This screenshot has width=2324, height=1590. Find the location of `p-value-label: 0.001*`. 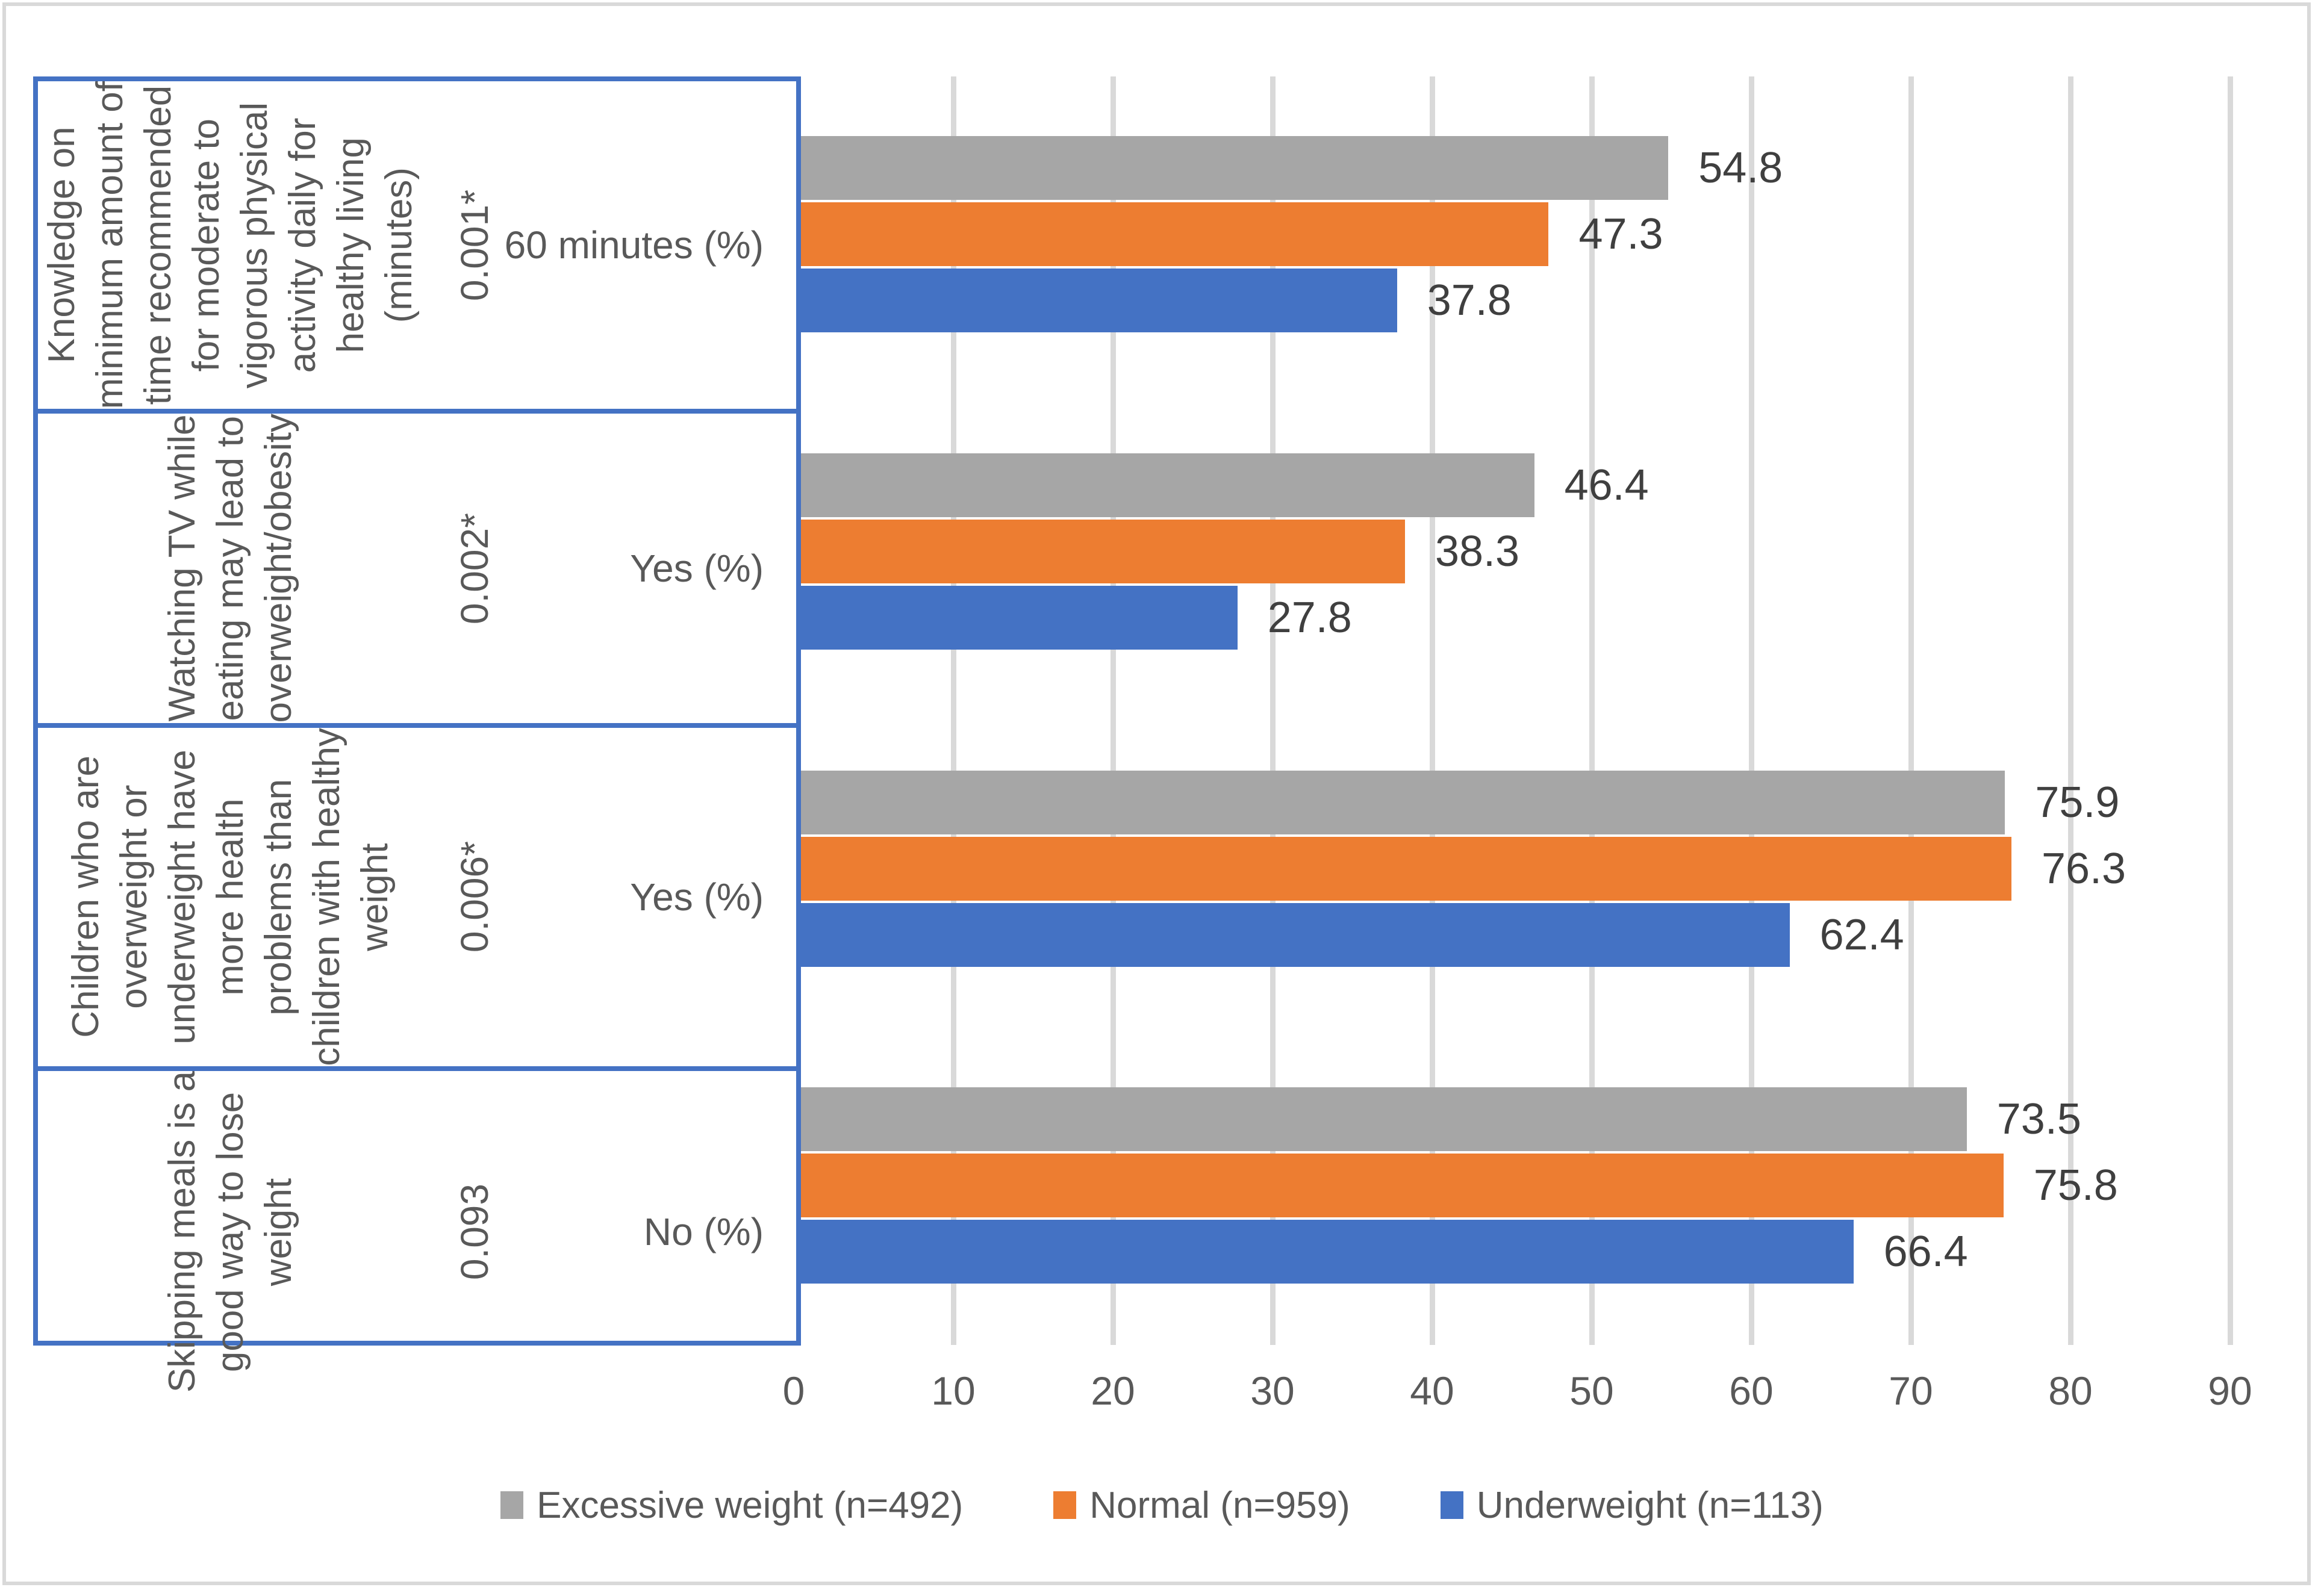

p-value-label: 0.001* is located at coordinates (474, 245).